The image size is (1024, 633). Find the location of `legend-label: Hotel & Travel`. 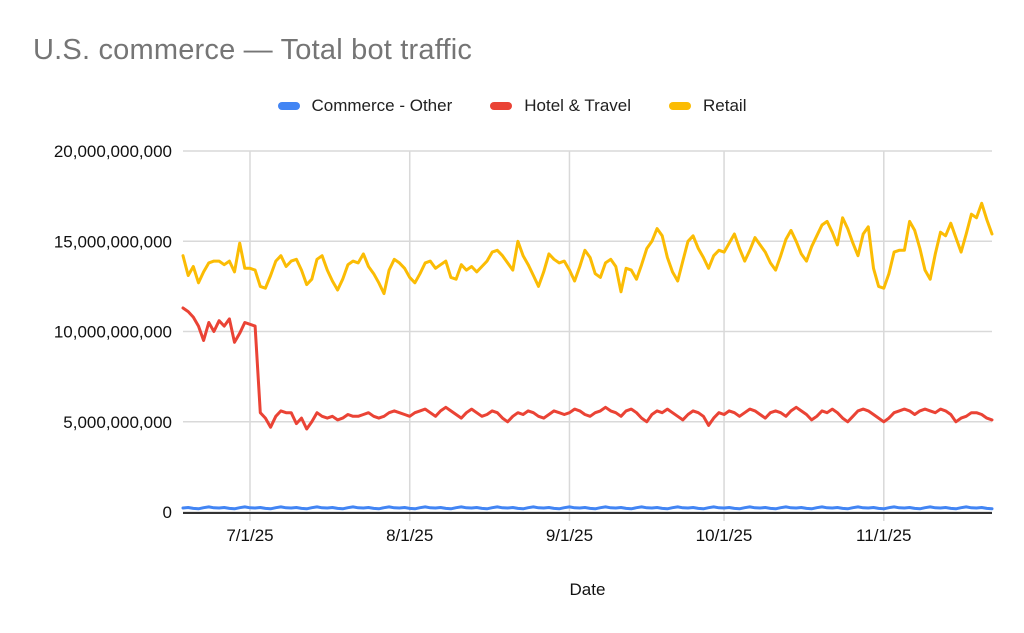

legend-label: Hotel & Travel is located at coordinates (578, 105).